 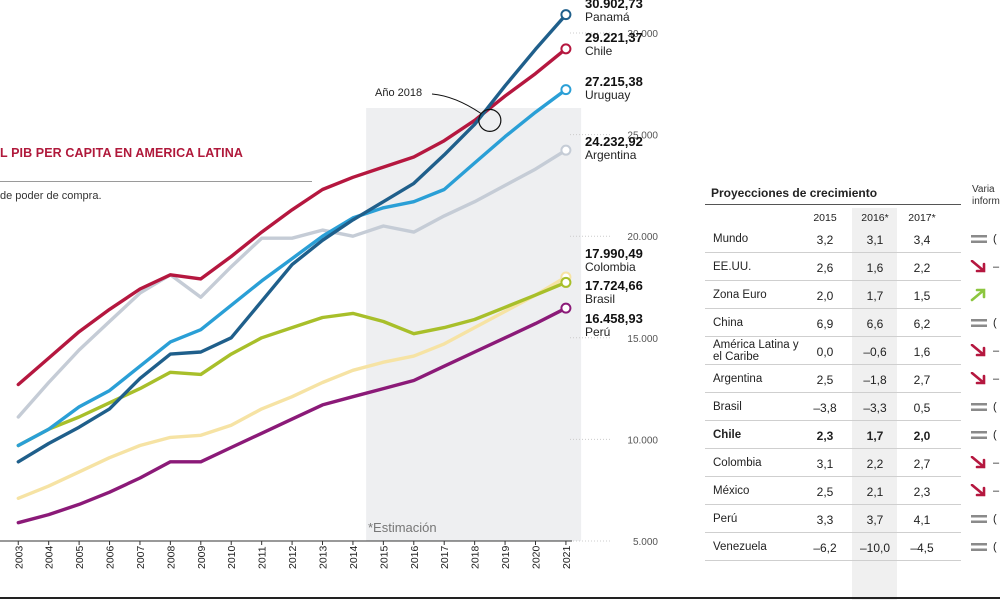 What do you see at coordinates (825, 324) in the screenshot?
I see `row-value-2015: 6,9` at bounding box center [825, 324].